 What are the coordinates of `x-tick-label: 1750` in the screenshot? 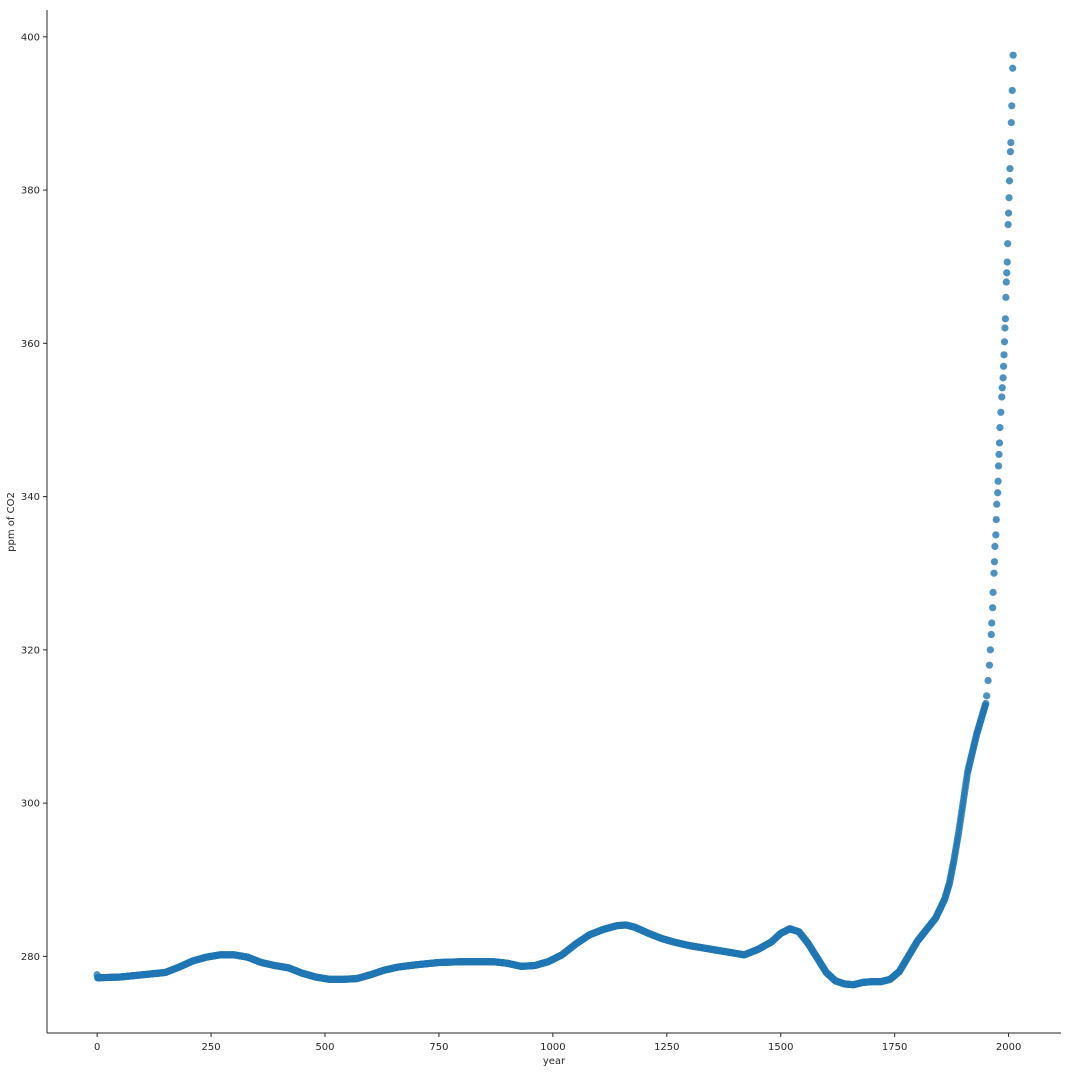 It's located at (894, 1047).